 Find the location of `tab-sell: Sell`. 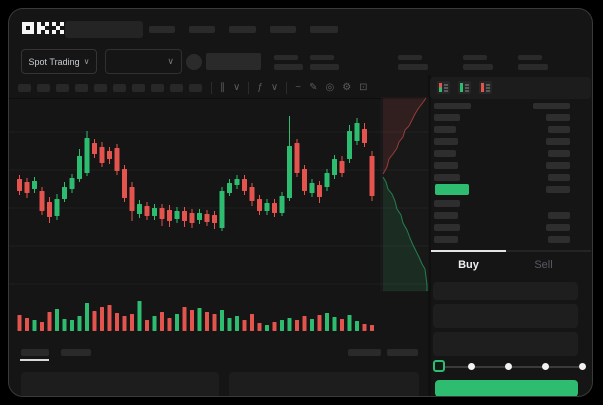

tab-sell: Sell is located at coordinates (543, 265).